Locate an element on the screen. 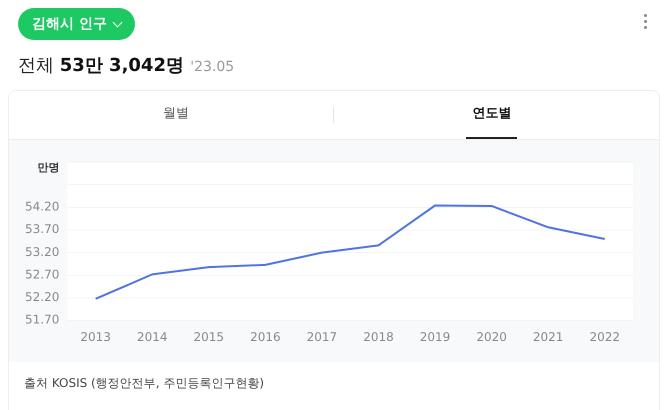  x-tick-label: 2015 is located at coordinates (208, 337).